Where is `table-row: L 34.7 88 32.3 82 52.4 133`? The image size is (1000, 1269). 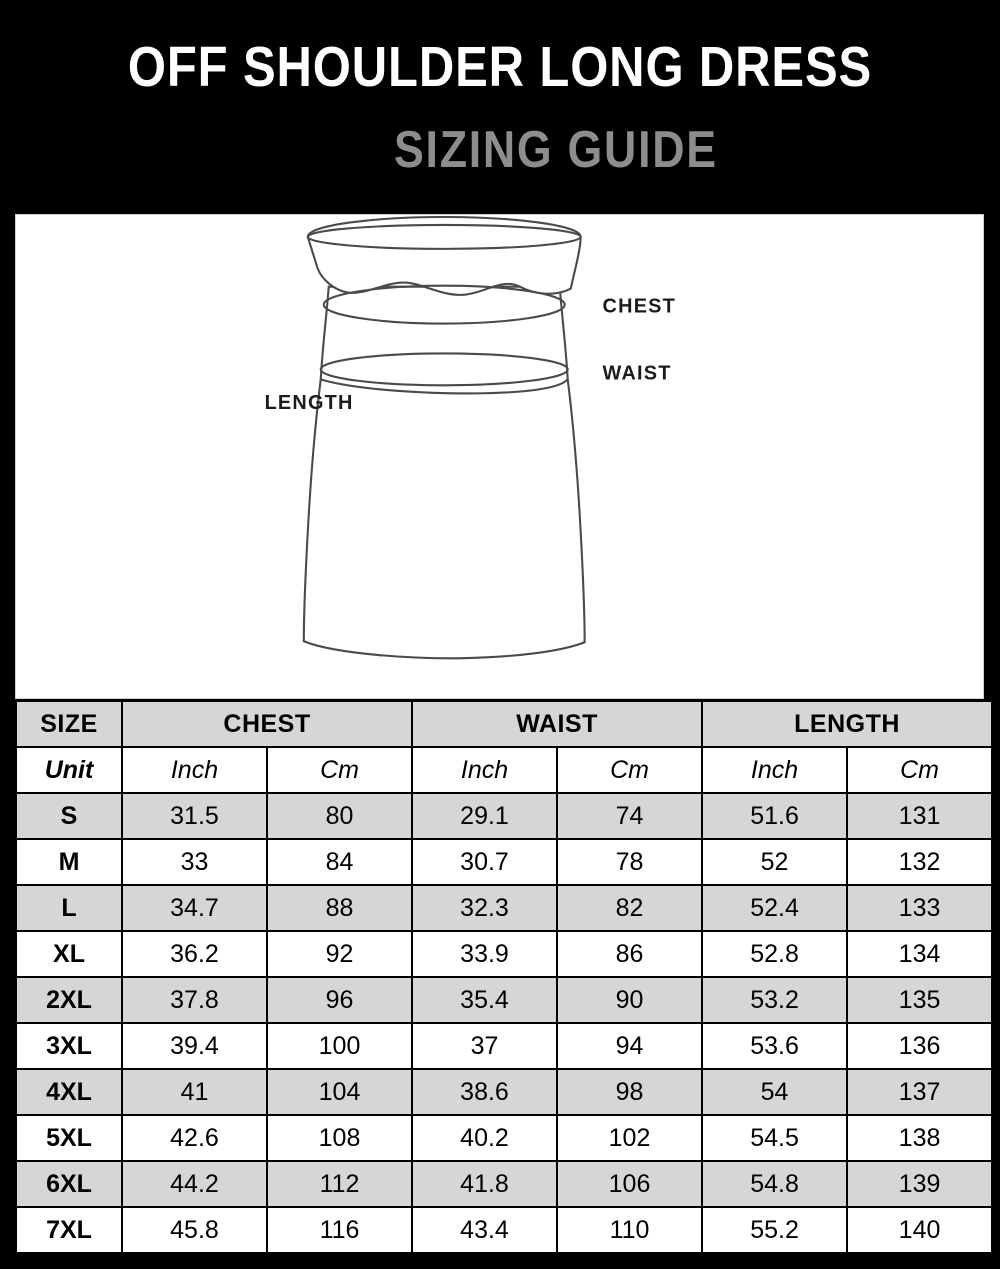 table-row: L 34.7 88 32.3 82 52.4 133 is located at coordinates (504, 908).